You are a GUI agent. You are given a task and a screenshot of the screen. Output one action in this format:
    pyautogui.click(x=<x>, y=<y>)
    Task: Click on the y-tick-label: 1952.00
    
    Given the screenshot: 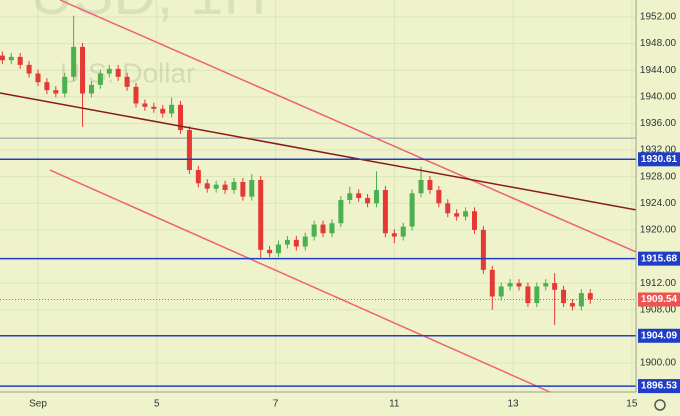 What is the action you would take?
    pyautogui.click(x=658, y=17)
    